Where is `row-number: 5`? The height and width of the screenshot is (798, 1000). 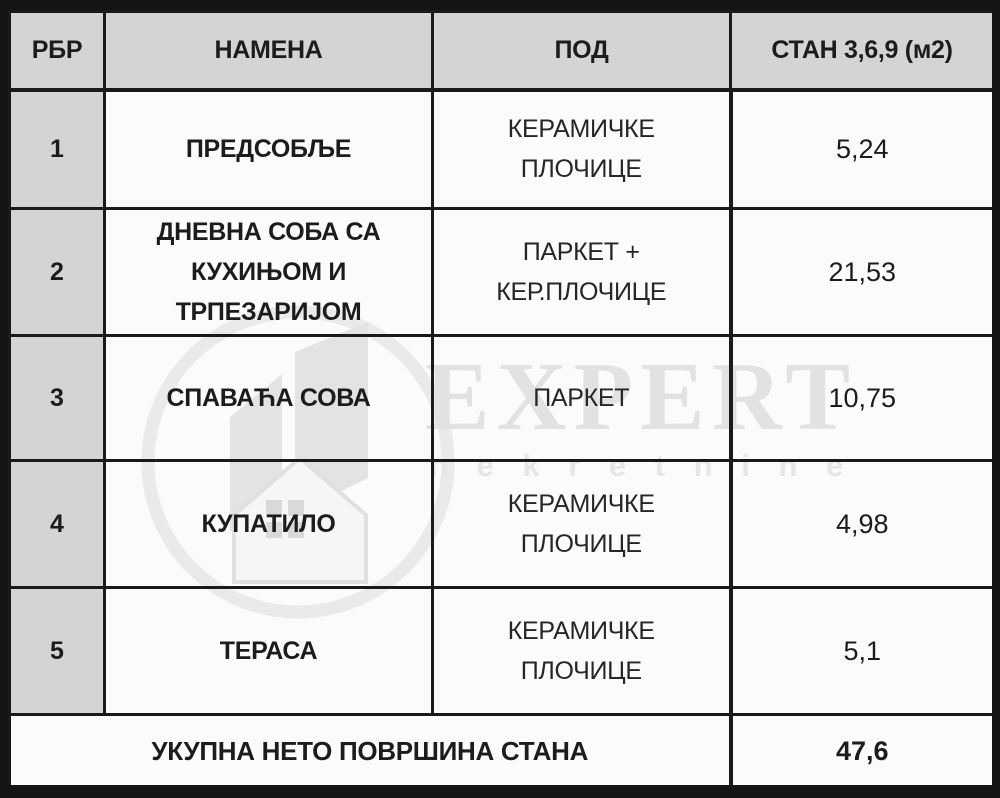
row-number: 5 is located at coordinates (57, 651).